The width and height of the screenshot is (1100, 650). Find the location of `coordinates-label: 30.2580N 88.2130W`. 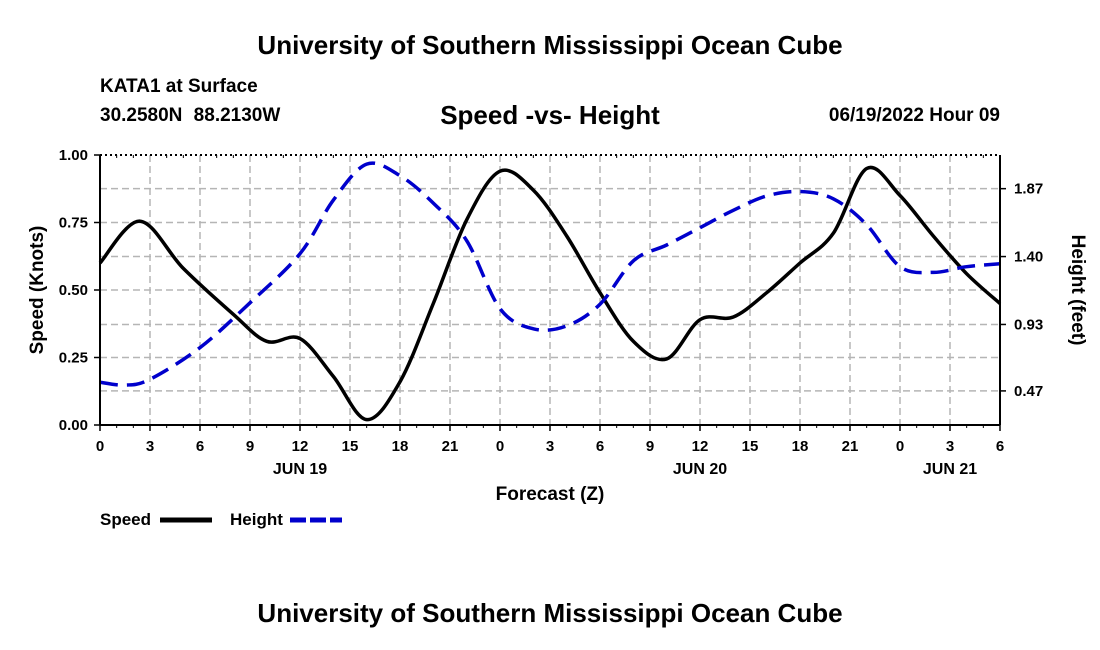

coordinates-label: 30.2580N 88.2130W is located at coordinates (190, 115).